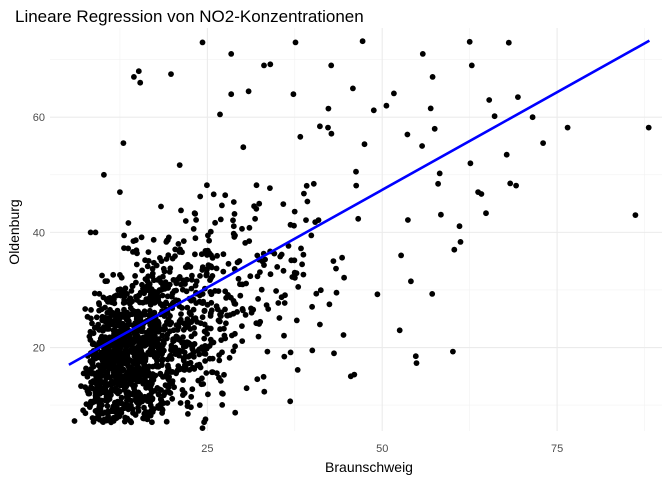 This screenshot has height=480, width=672. I want to click on y-tick-label: 40, so click(39, 233).